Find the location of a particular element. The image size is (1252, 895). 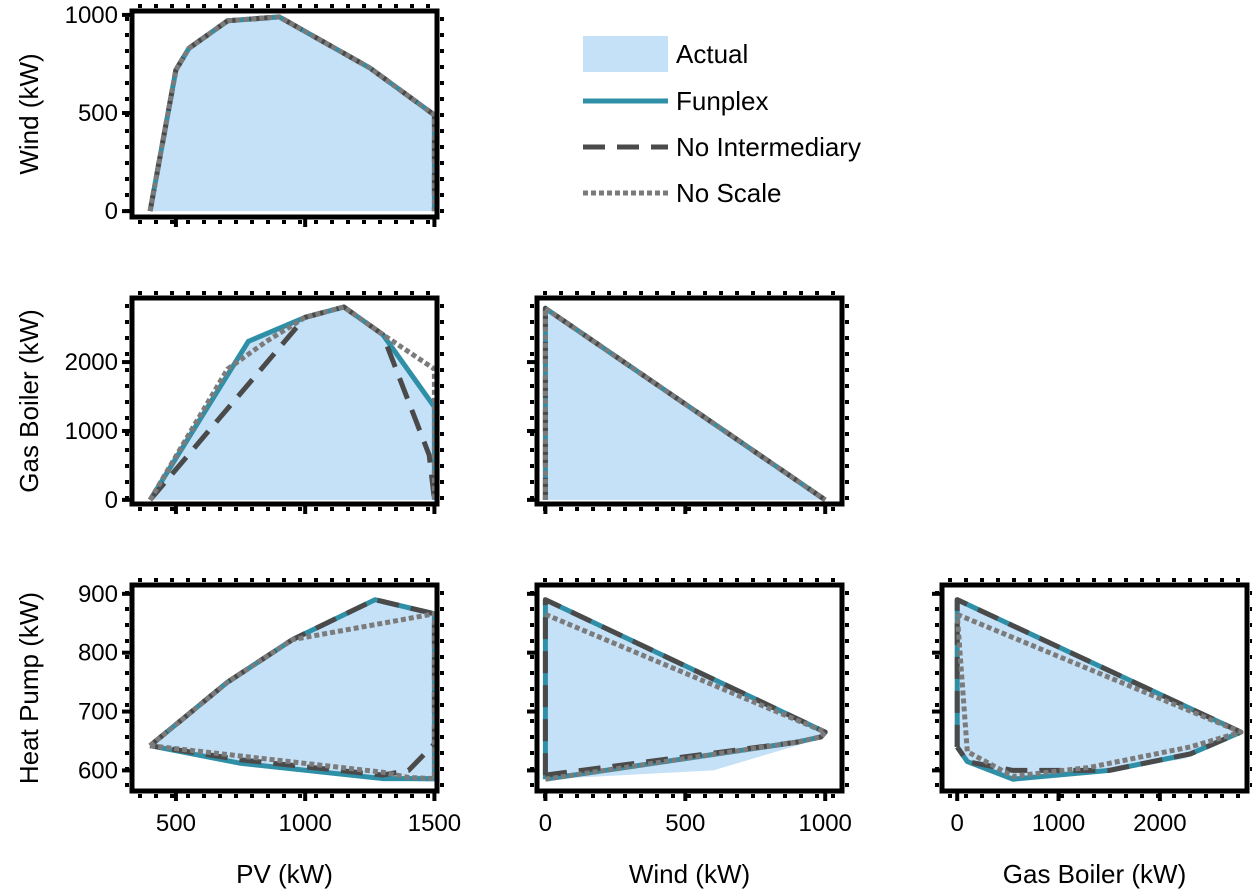

frame-minor-ticks-pv-wind is located at coordinates (284, 114).